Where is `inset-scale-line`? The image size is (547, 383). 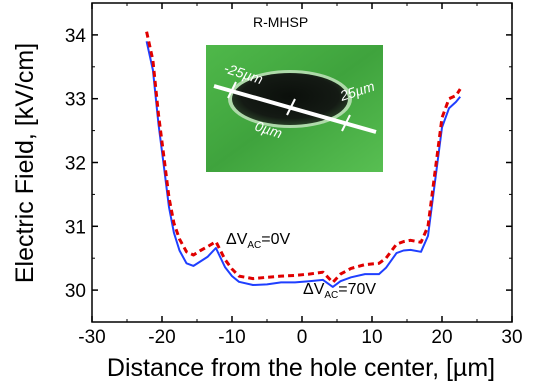
inset-scale-line is located at coordinates (295, 109).